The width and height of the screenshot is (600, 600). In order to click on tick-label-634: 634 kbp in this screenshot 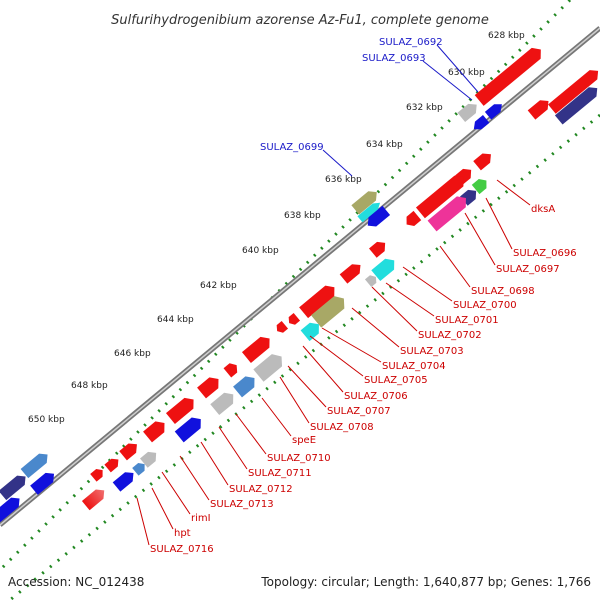, I will do `click(384, 145)`.